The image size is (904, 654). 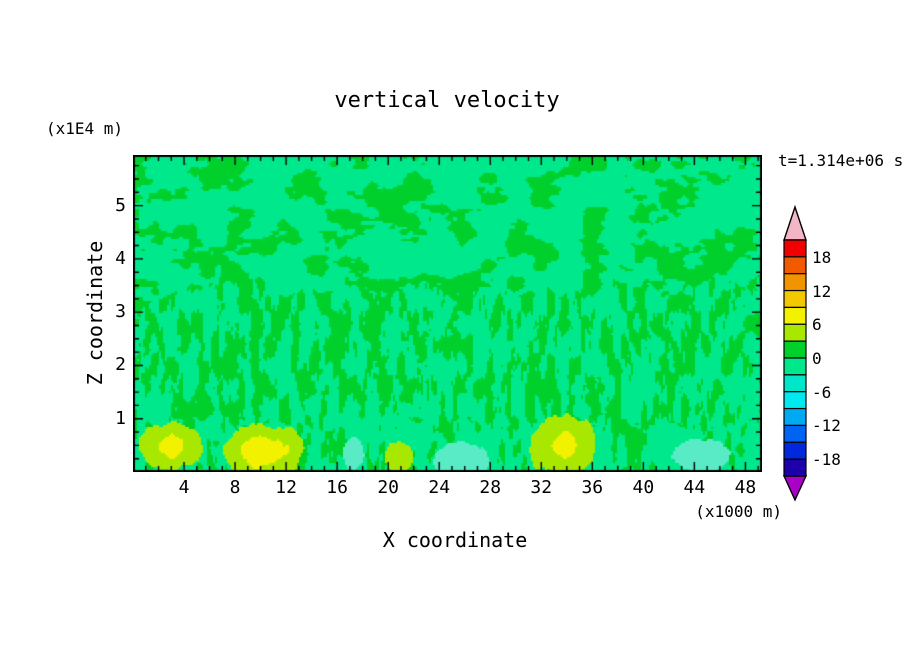 What do you see at coordinates (455, 540) in the screenshot?
I see `x-axis-title: X coordinate` at bounding box center [455, 540].